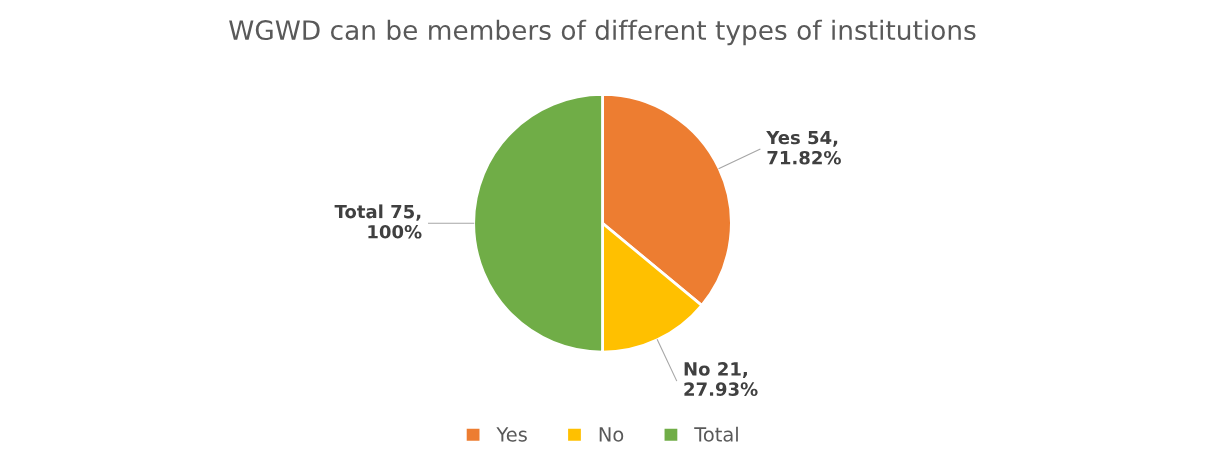 The height and width of the screenshot is (463, 1205). What do you see at coordinates (602, 32) in the screenshot?
I see `chart-title: WGWD can be members of different types of institutions` at bounding box center [602, 32].